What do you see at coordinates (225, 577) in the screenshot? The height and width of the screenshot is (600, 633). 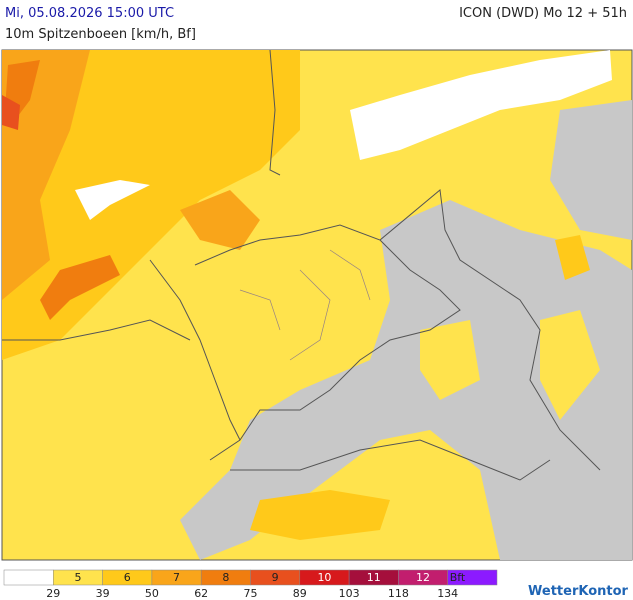 I see `bft-label: 8` at bounding box center [225, 577].